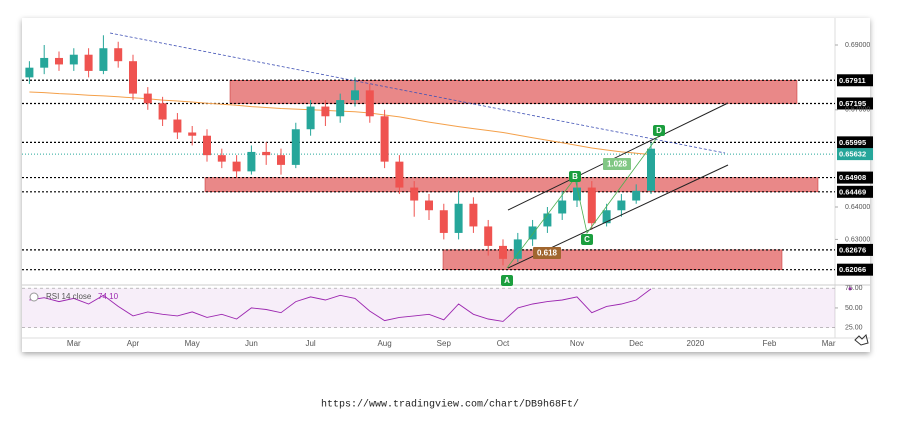 The image size is (900, 431). What do you see at coordinates (34, 297) in the screenshot?
I see `rsi-icon` at bounding box center [34, 297].